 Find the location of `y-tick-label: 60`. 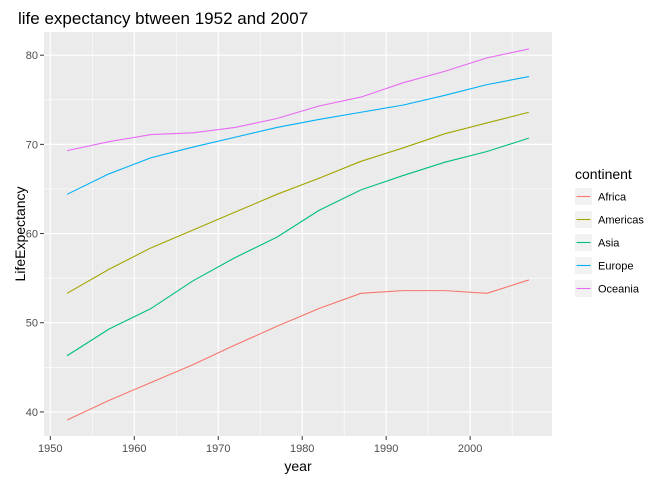

y-tick-label: 60 is located at coordinates (32, 235).